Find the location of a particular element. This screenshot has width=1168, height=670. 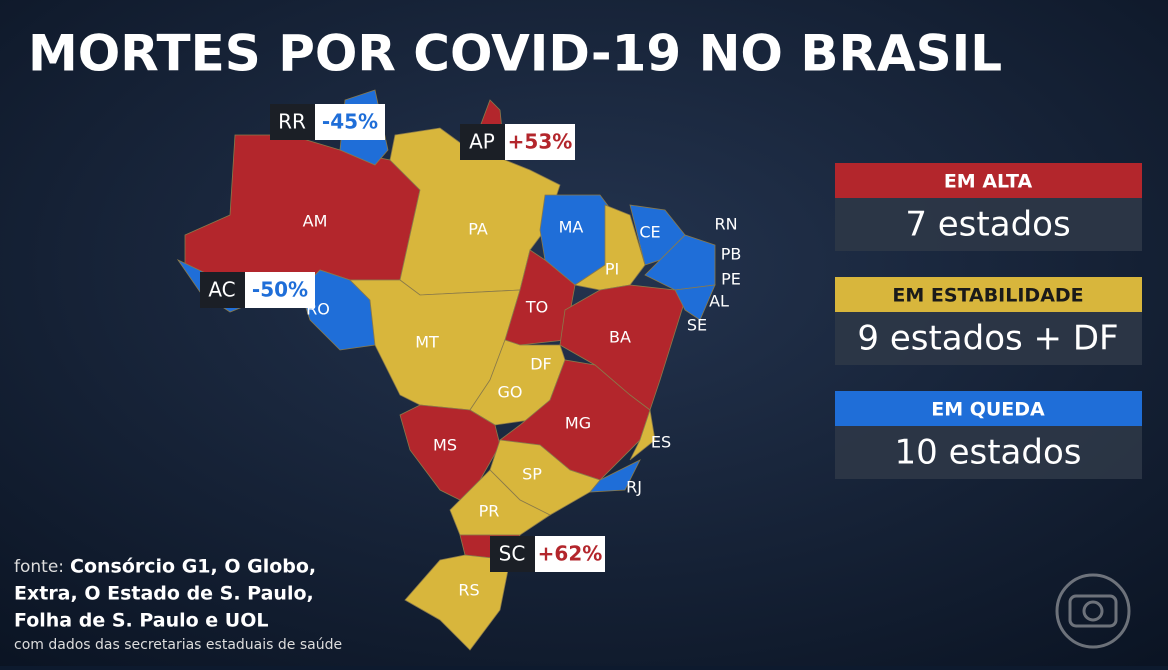

callout-change: +53% is located at coordinates (540, 142).